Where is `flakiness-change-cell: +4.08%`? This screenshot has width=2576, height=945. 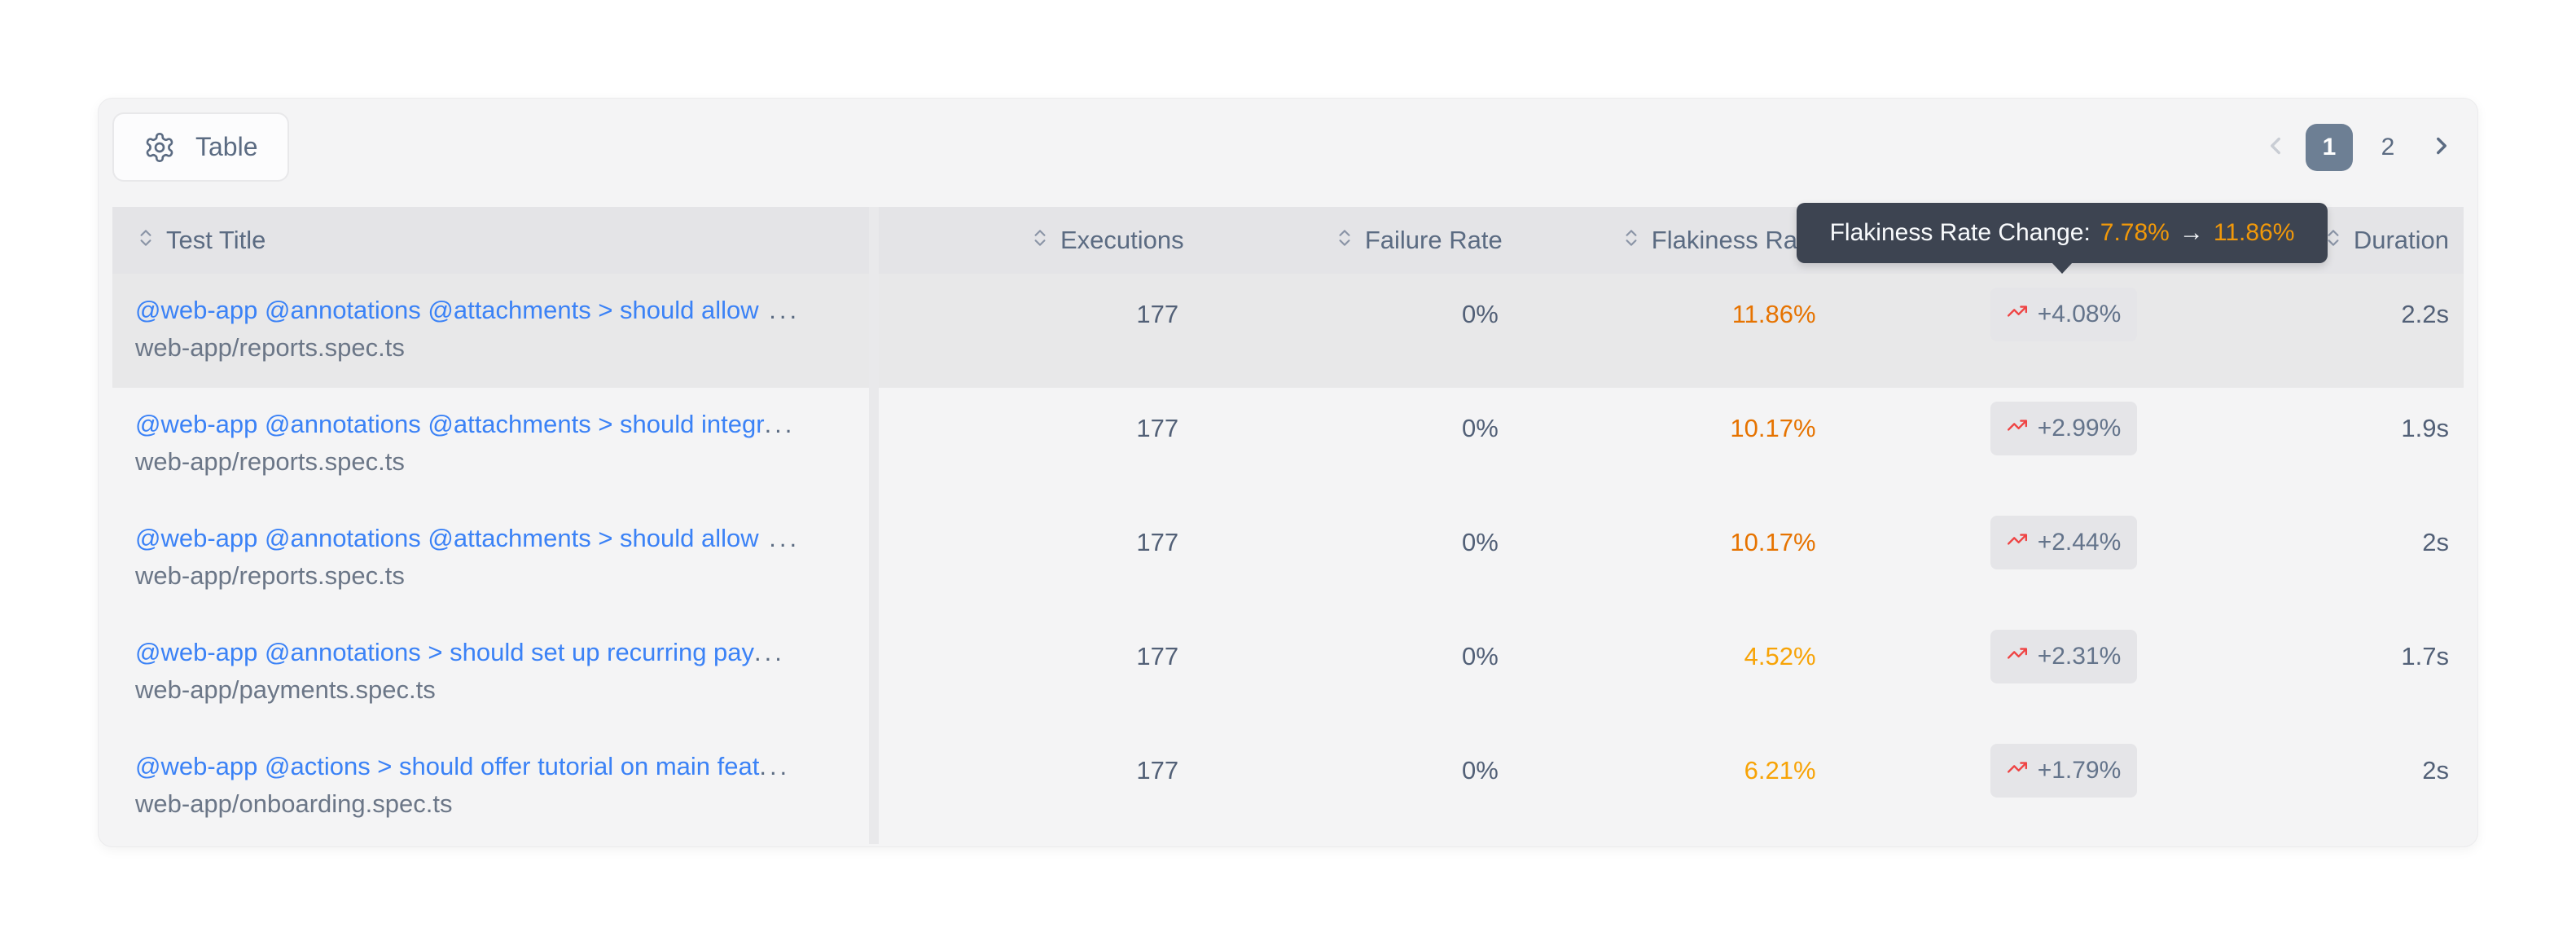
flakiness-change-cell: +4.08% is located at coordinates (1977, 307).